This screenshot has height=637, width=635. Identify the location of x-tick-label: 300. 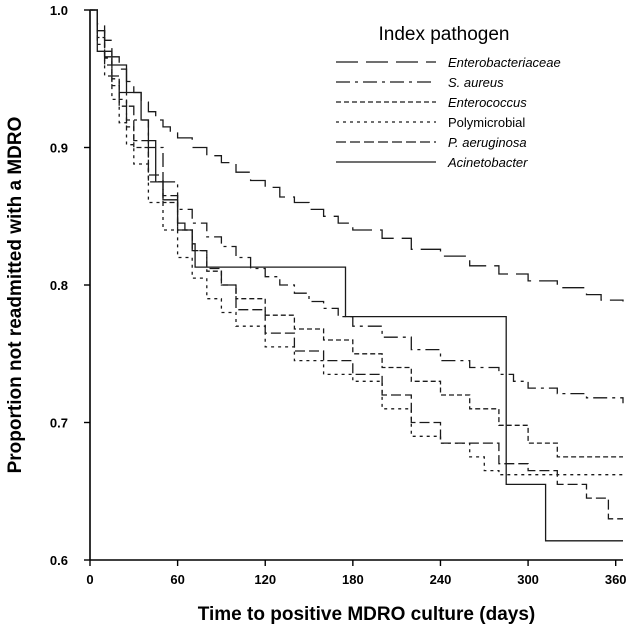
(528, 579).